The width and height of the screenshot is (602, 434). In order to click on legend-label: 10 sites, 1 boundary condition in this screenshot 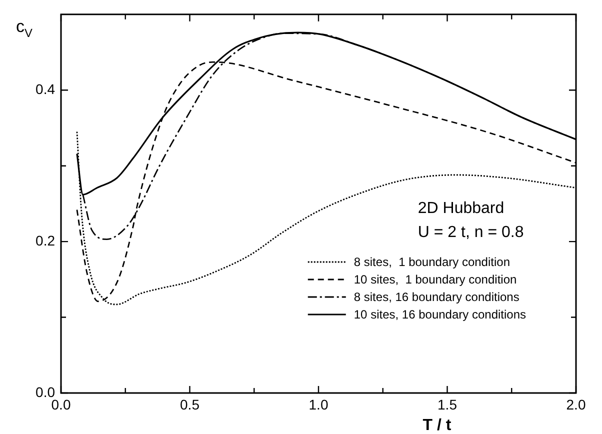, I will do `click(435, 279)`.